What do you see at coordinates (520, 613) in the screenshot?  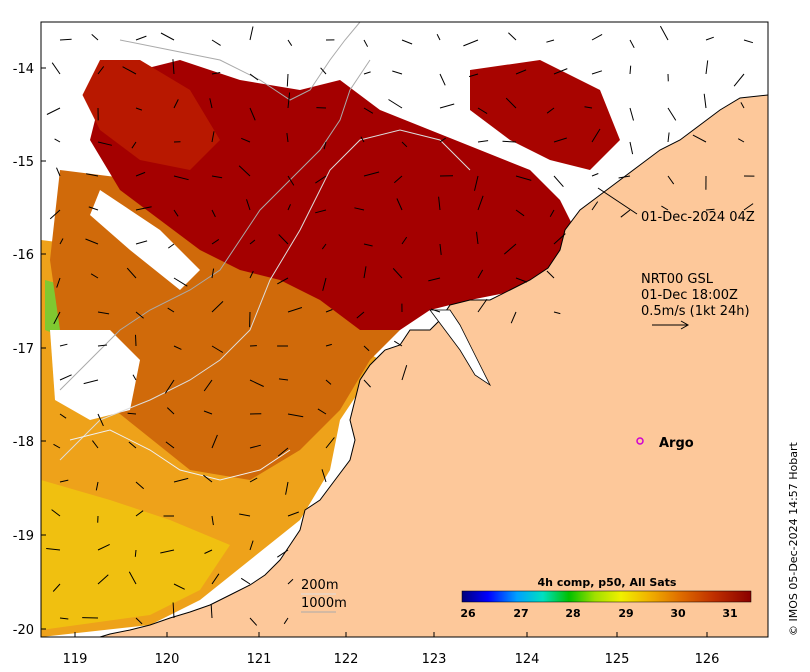 I see `colorbar-tick: 27` at bounding box center [520, 613].